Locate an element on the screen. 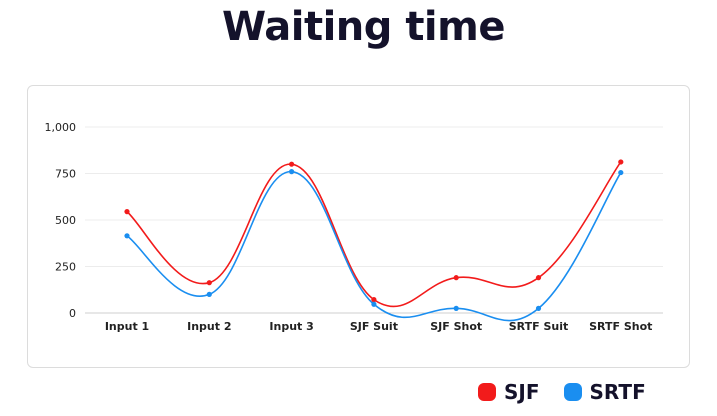  y-tick-label: 500 is located at coordinates (65, 220).